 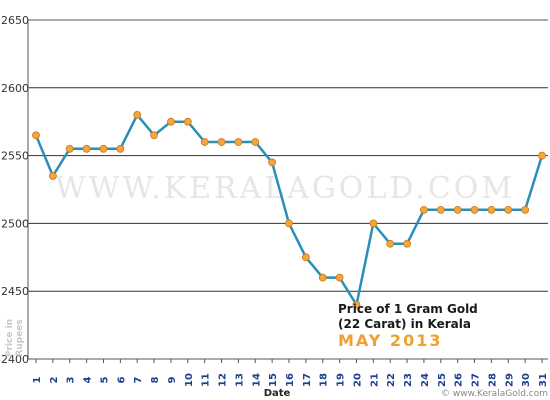 What do you see at coordinates (37, 379) in the screenshot?
I see `x-tick-1: 1` at bounding box center [37, 379].